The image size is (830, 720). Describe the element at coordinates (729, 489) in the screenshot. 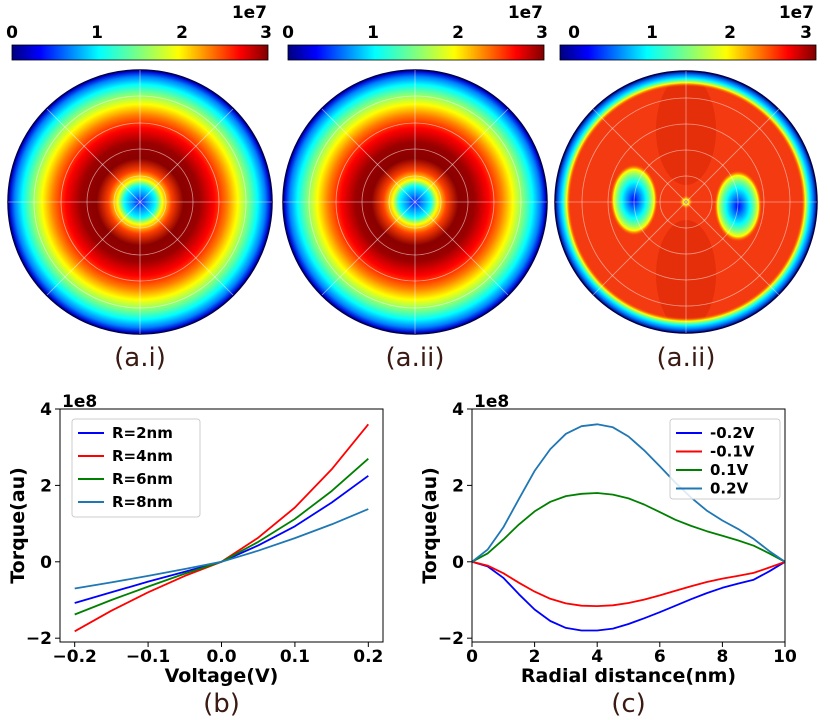

I see `legend-label: 0.2V` at that location.